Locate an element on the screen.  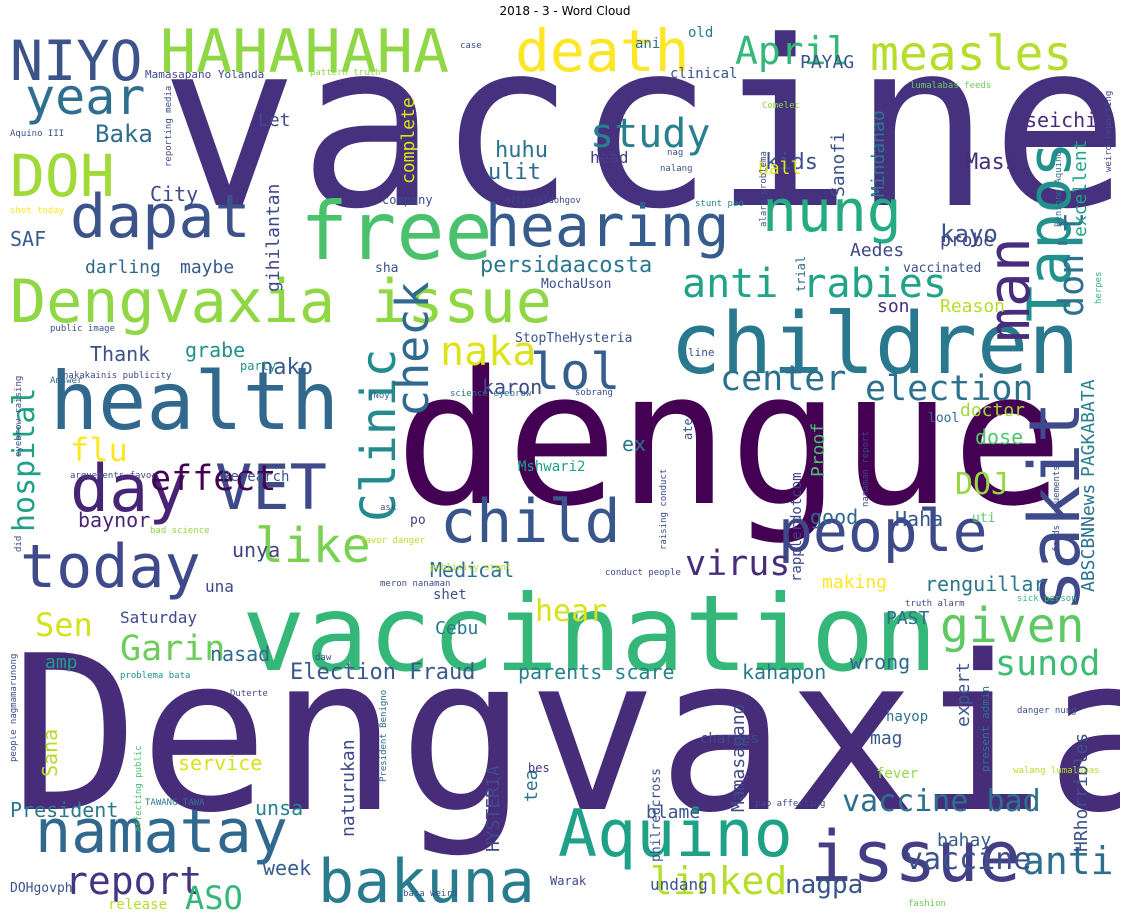
word-seichi: seichi is located at coordinates (1061, 120).